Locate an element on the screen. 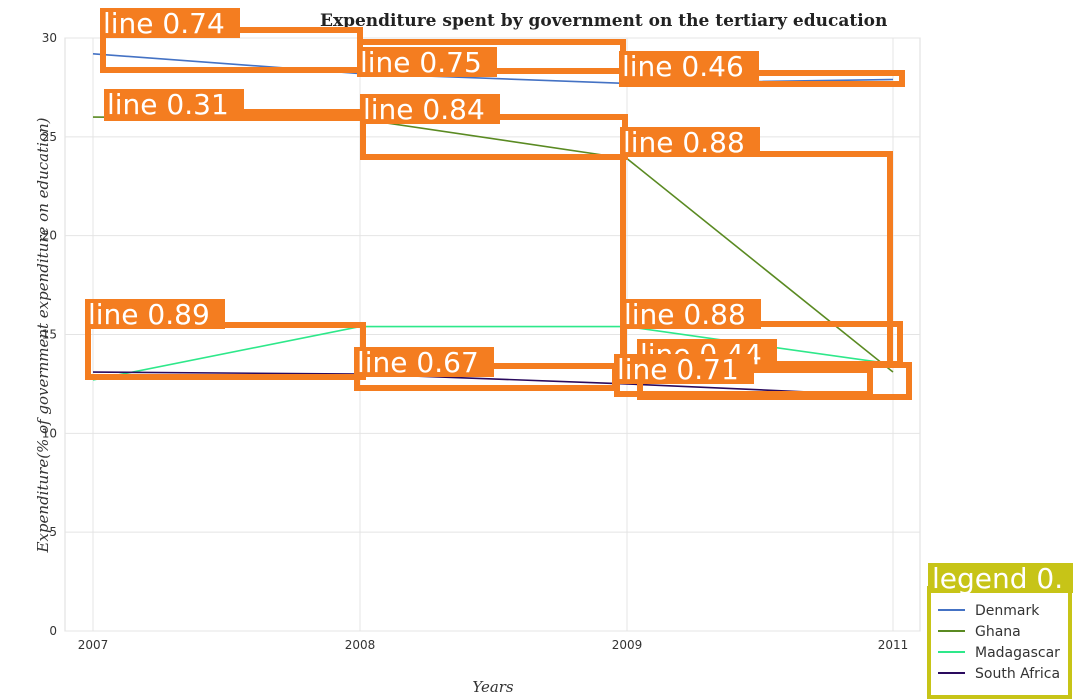  y-tick-label: 15 is located at coordinates (49, 335).